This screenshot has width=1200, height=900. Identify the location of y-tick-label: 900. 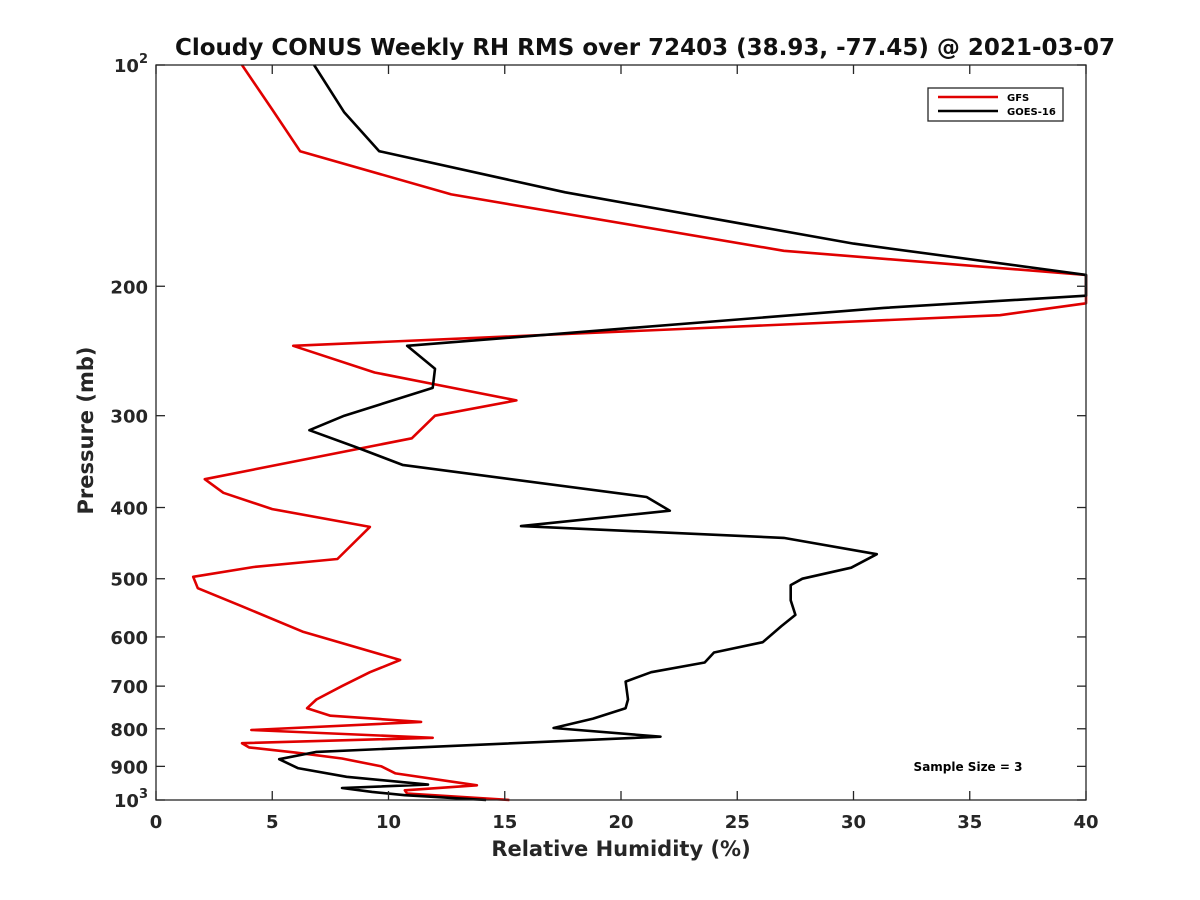
(129, 767).